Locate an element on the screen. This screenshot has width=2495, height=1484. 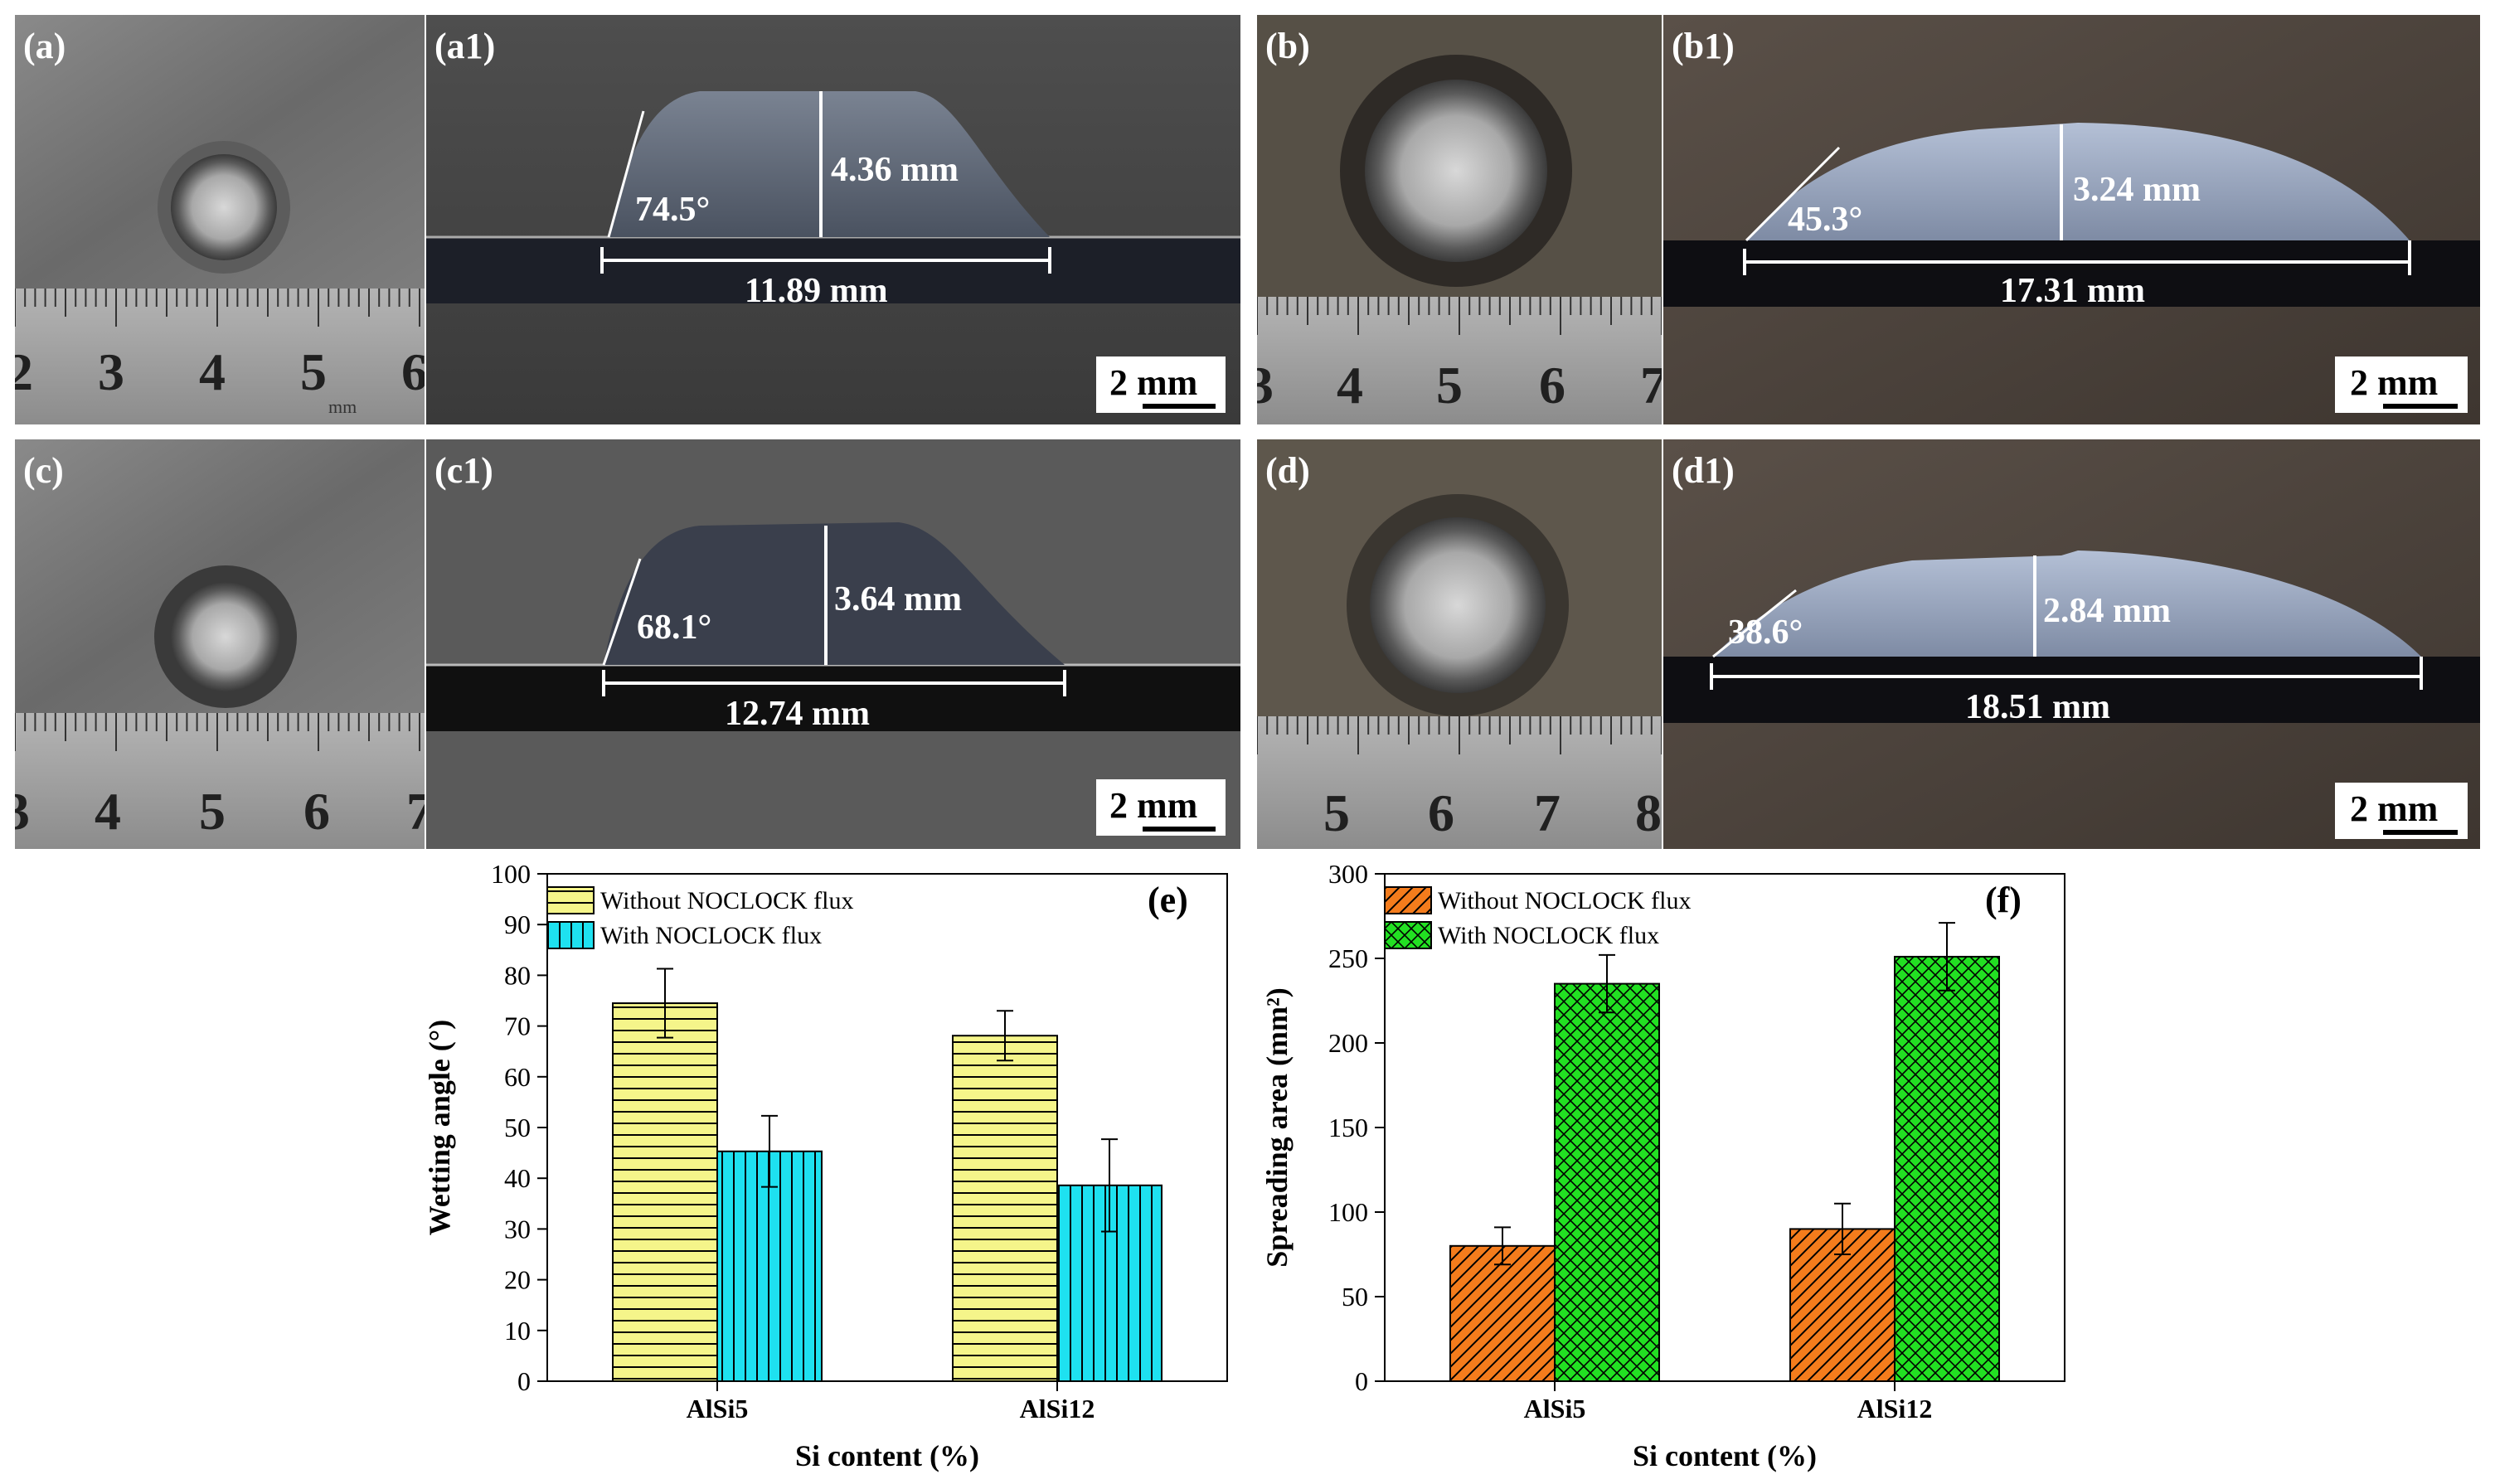
ruler-number: 2 is located at coordinates (24, 372).